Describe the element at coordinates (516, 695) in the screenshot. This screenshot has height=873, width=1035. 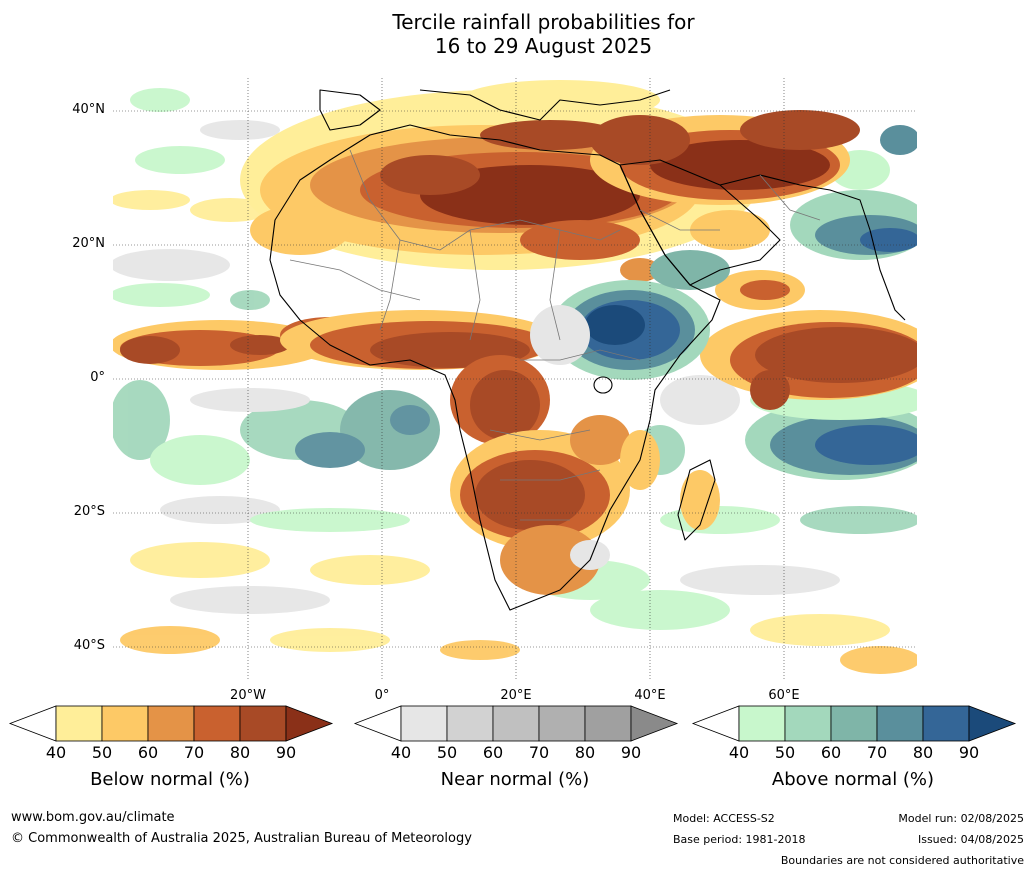
I see `lon-label-20e: 20°E` at that location.